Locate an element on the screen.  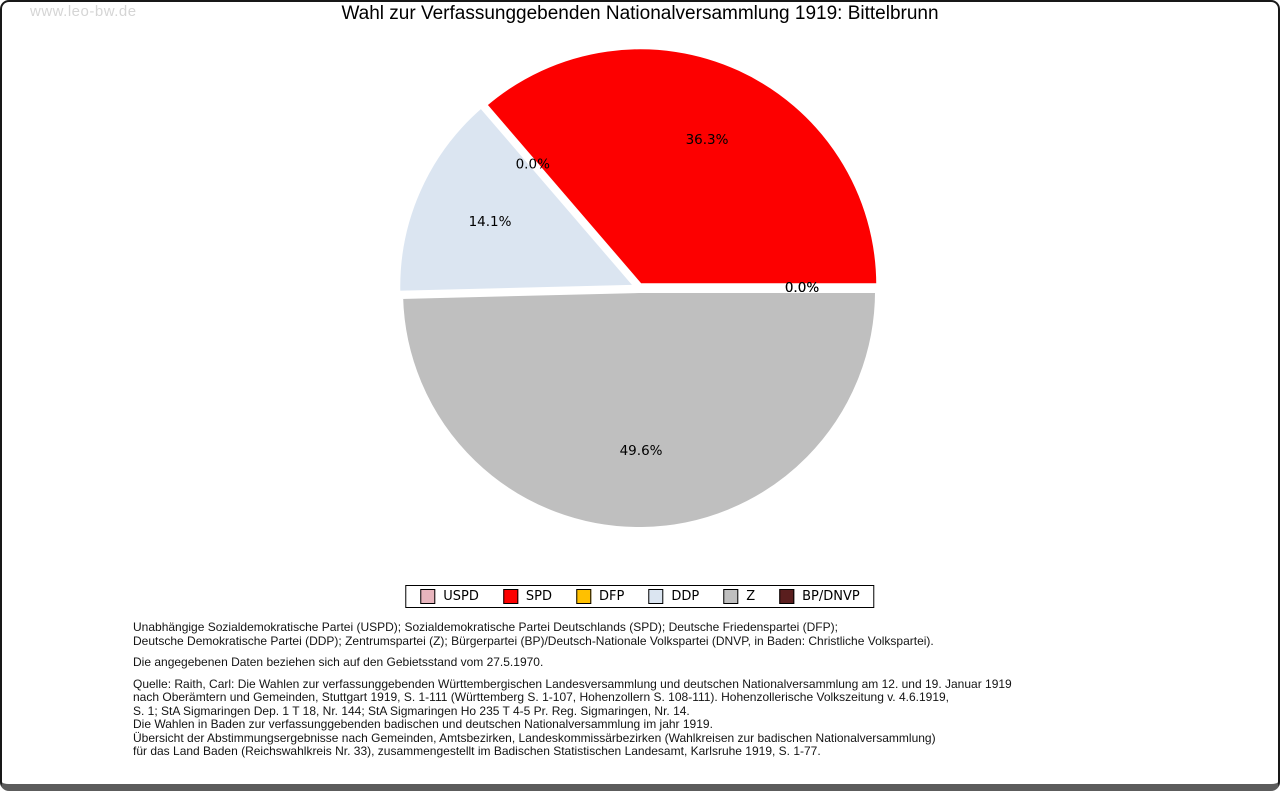
legend-label: DFP is located at coordinates (612, 596).